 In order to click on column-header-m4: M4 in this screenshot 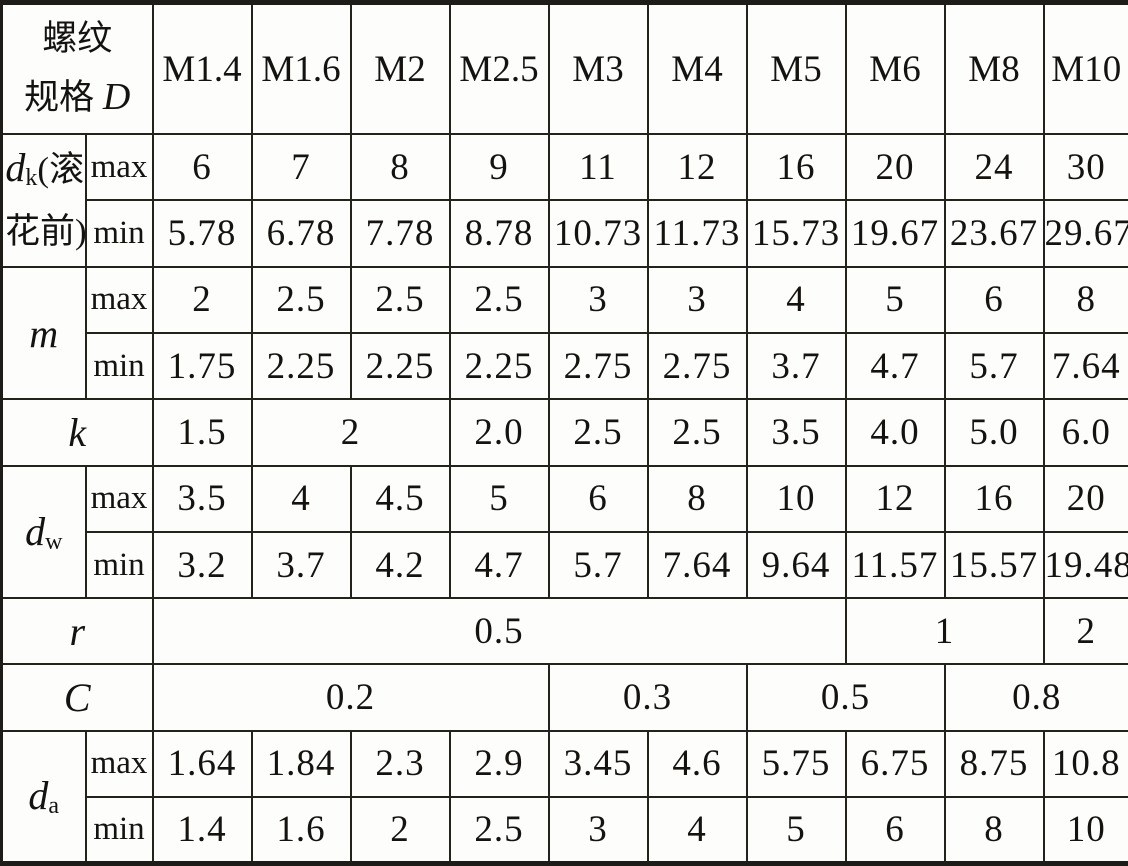, I will do `click(697, 68)`.